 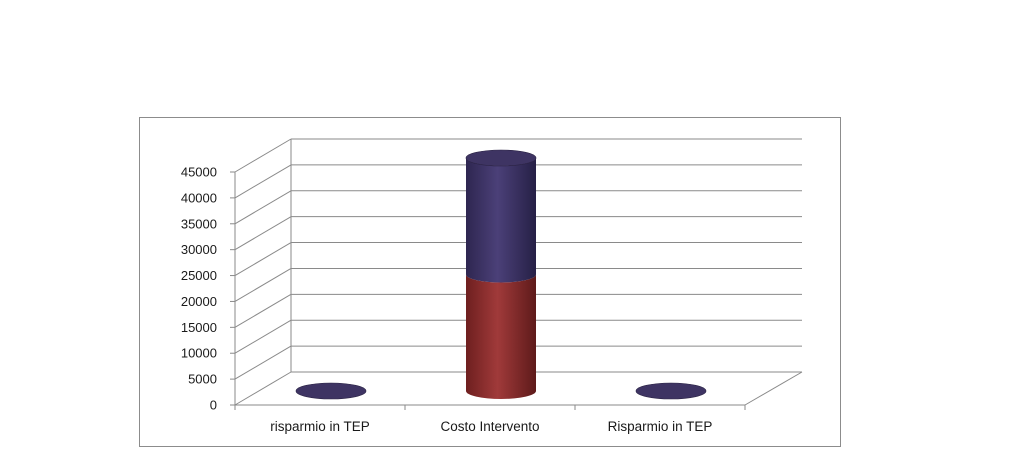 I want to click on y-tick-label: 30000, so click(x=199, y=249).